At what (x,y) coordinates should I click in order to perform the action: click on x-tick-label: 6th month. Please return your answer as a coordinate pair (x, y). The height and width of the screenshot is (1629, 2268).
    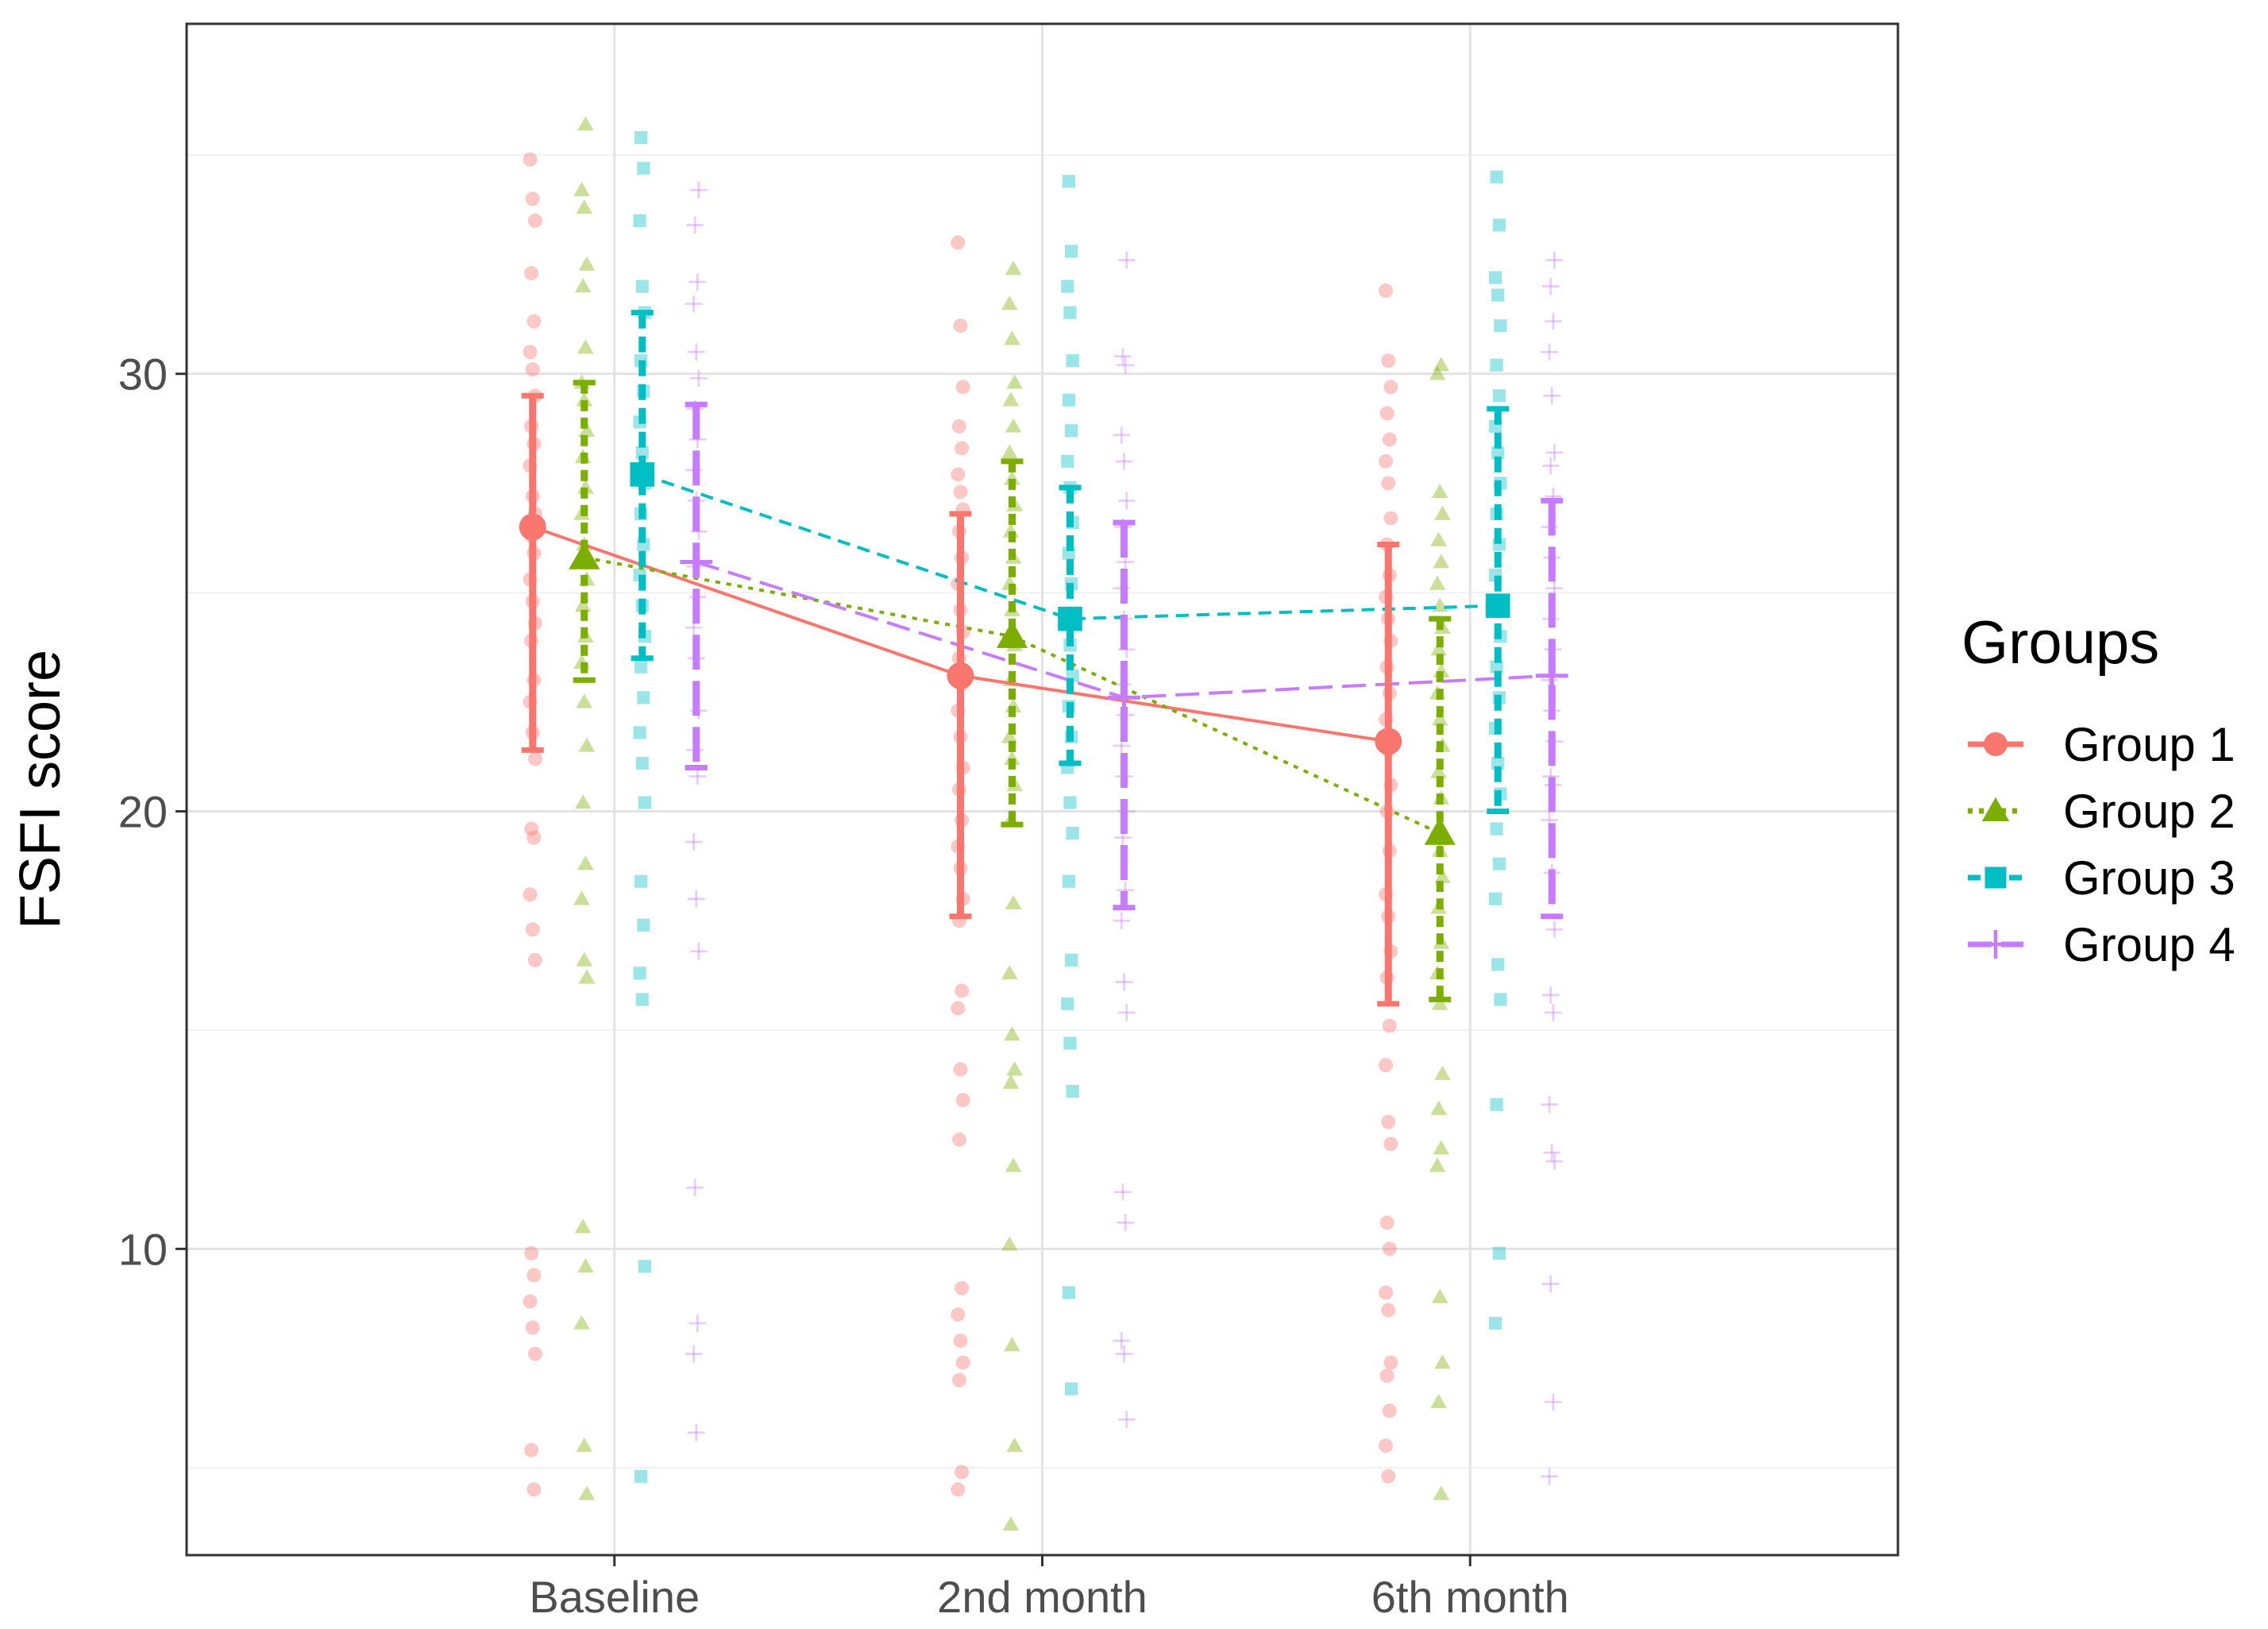
    Looking at the image, I should click on (1470, 1597).